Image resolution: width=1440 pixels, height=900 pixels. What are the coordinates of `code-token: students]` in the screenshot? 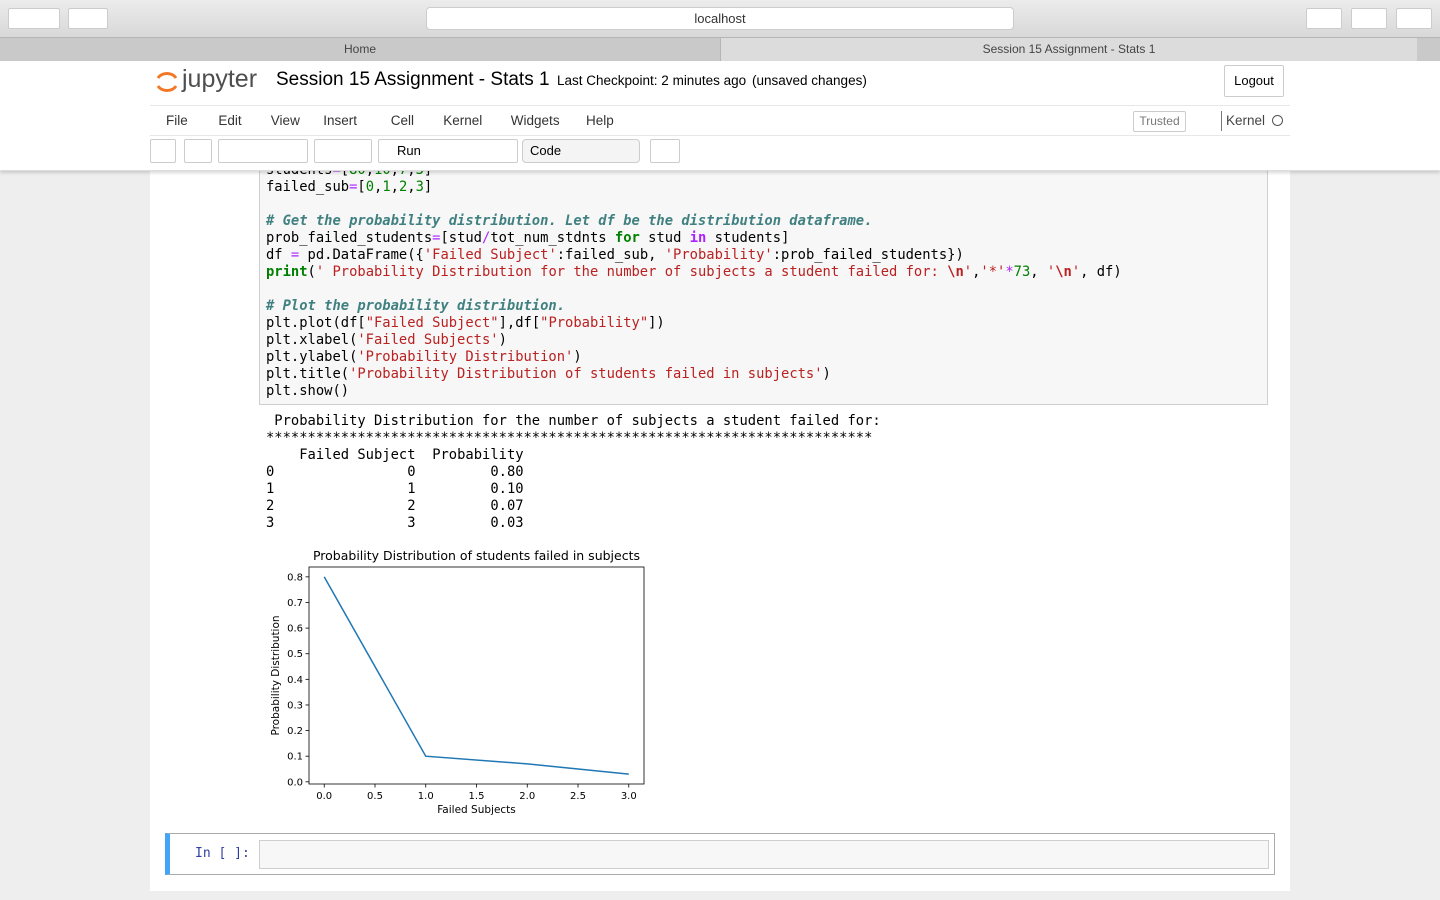 It's located at (748, 238).